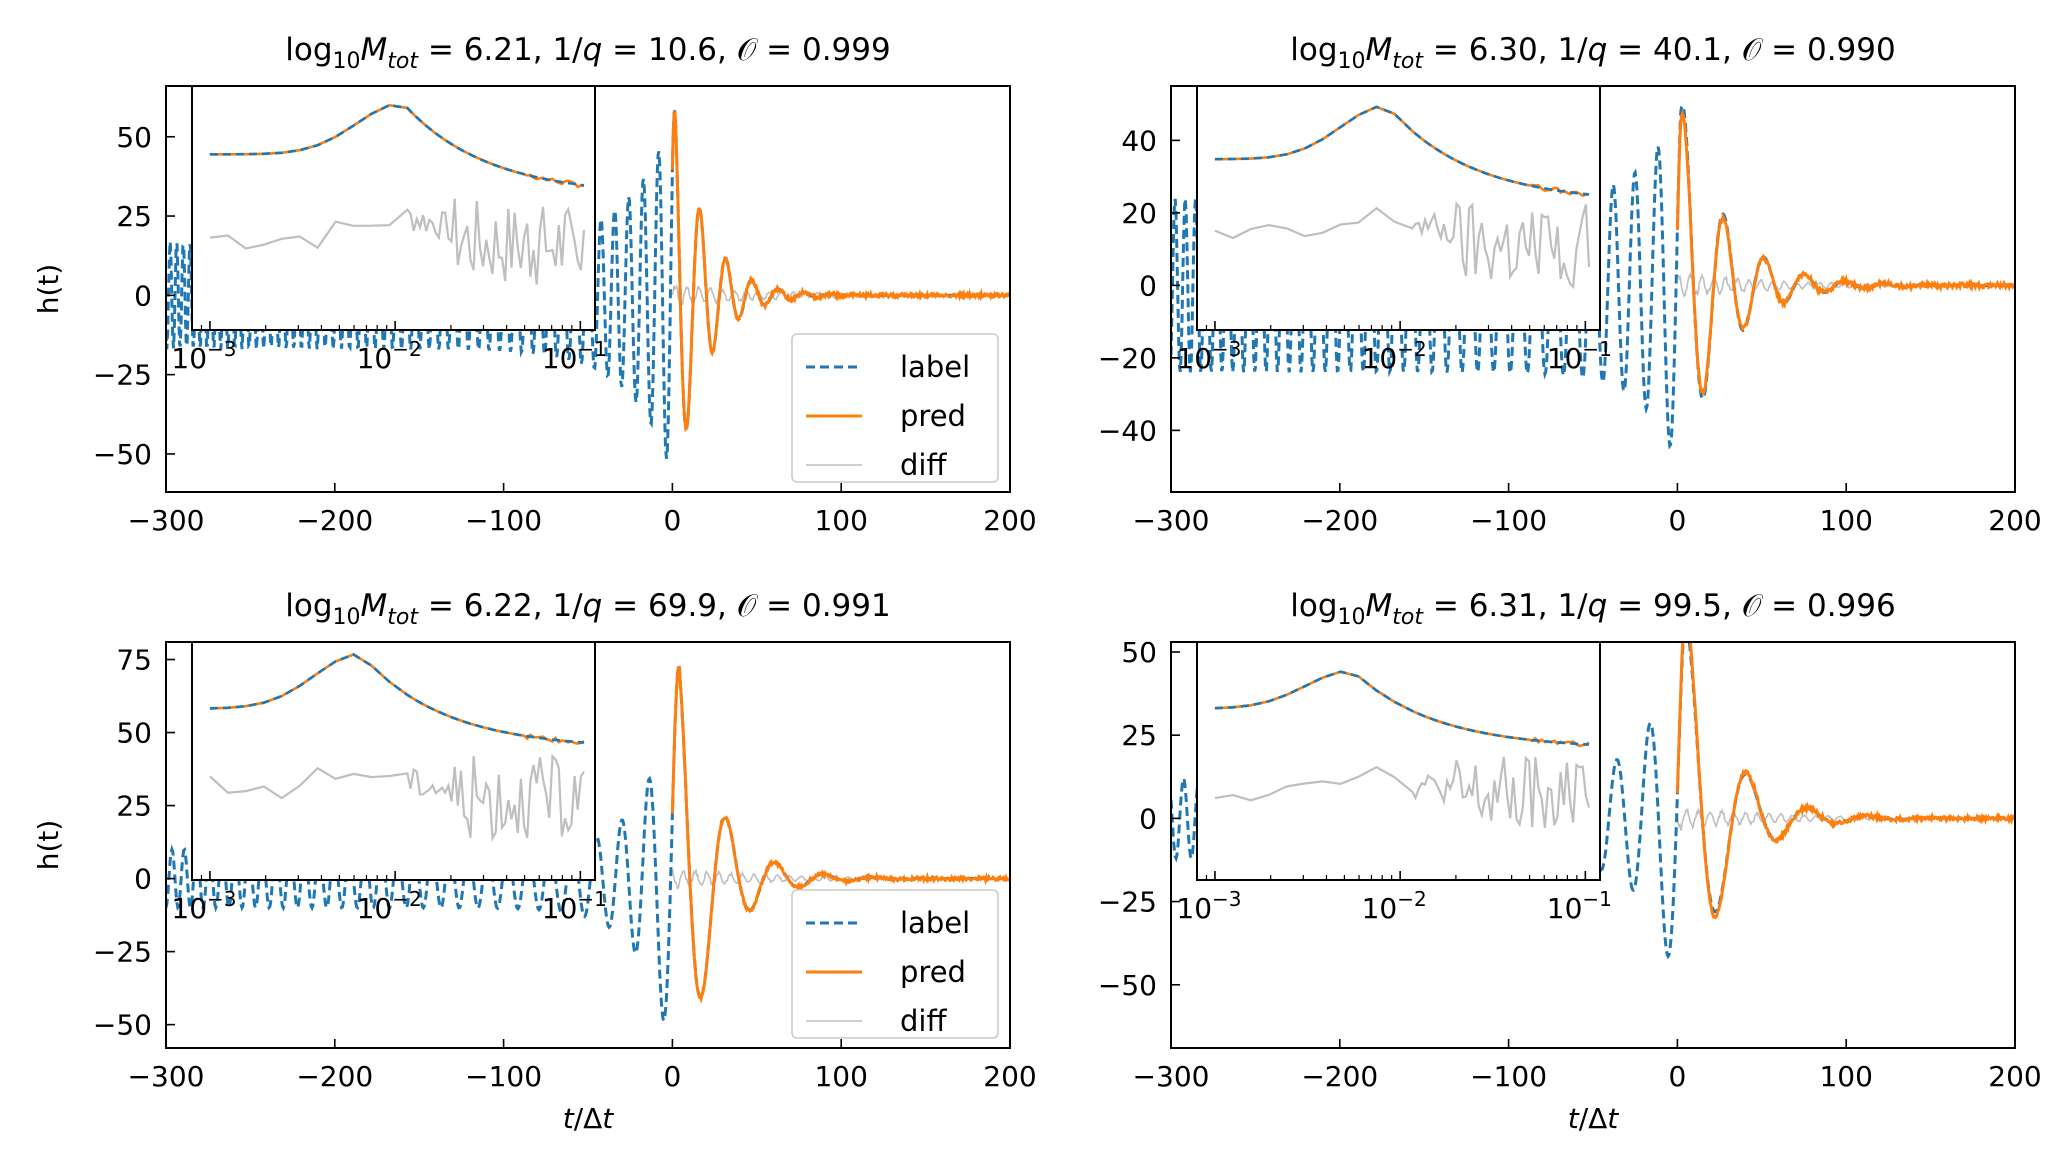 The height and width of the screenshot is (1170, 2070). I want to click on panel-title: log10Mtot = 6.22, 1/q = 69.9, 𝒪 = 0.991, so click(587, 609).